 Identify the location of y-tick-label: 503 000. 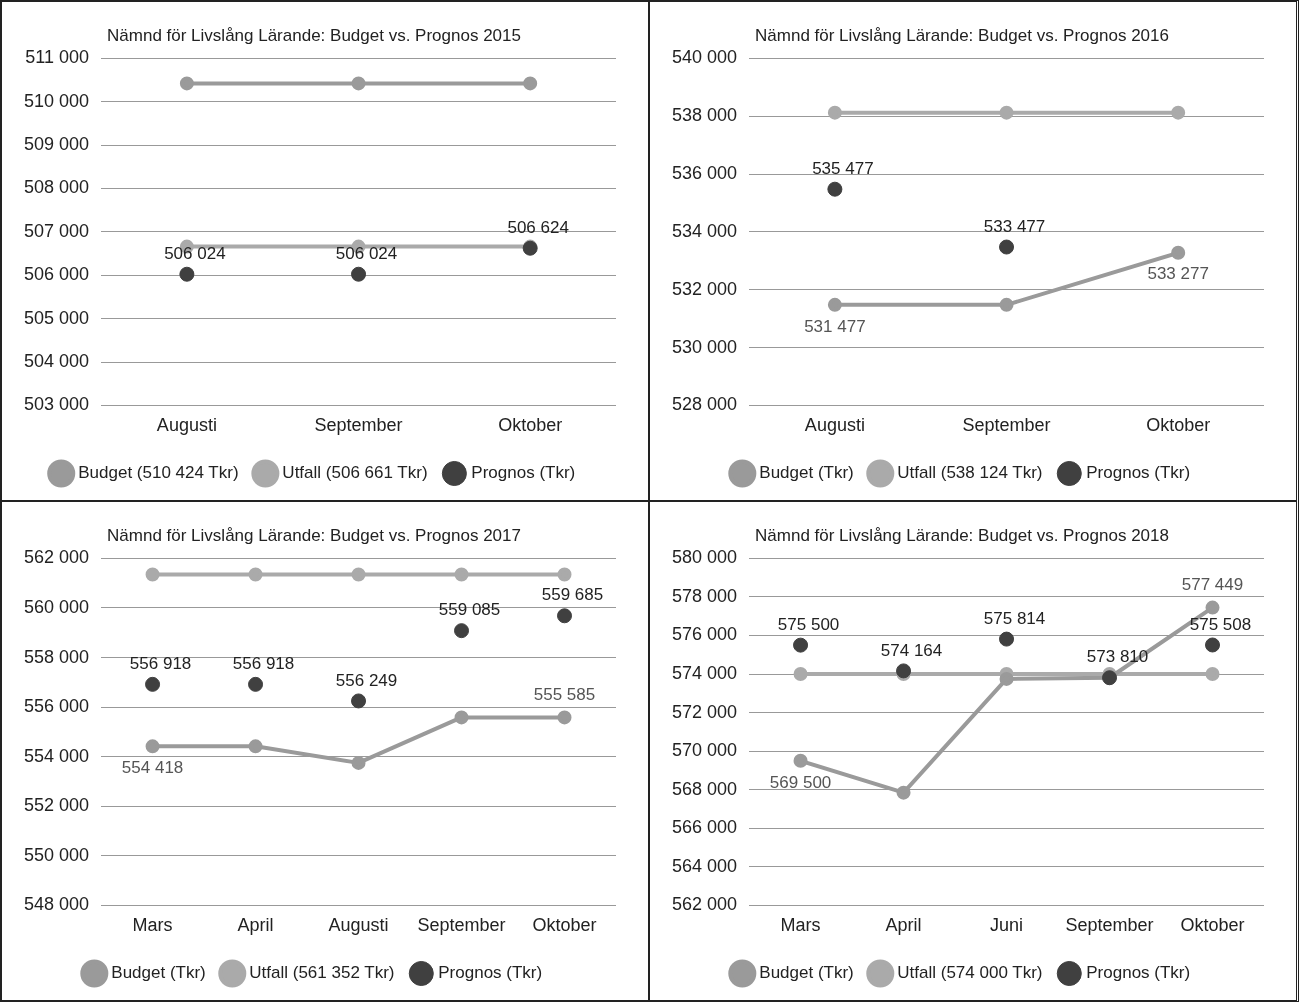
(56, 404).